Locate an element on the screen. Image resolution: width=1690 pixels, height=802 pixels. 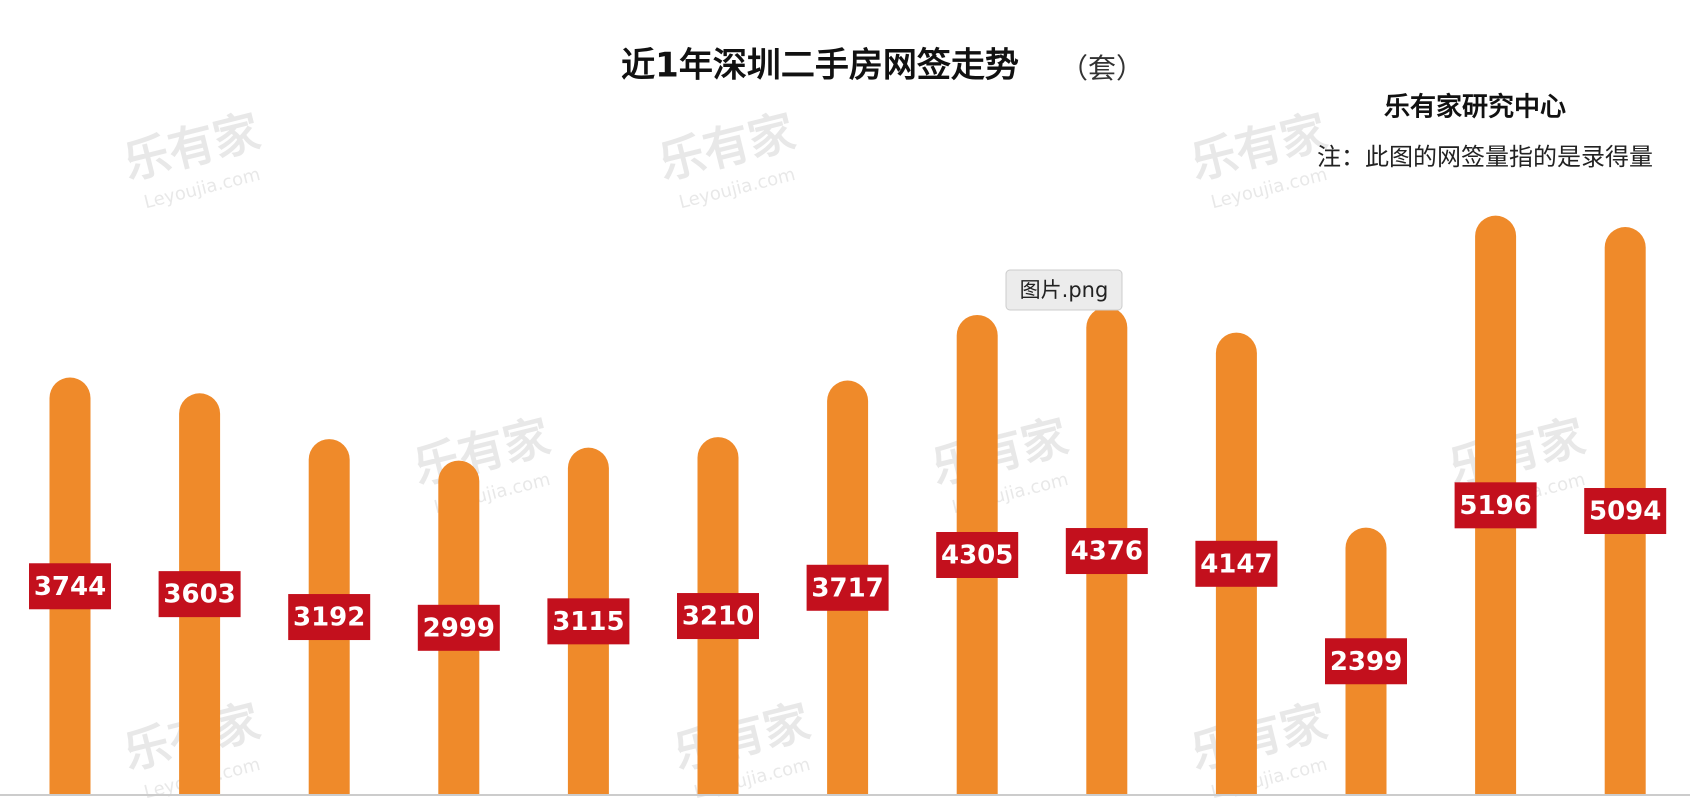
title-unit: （套） is located at coordinates (1102, 68).